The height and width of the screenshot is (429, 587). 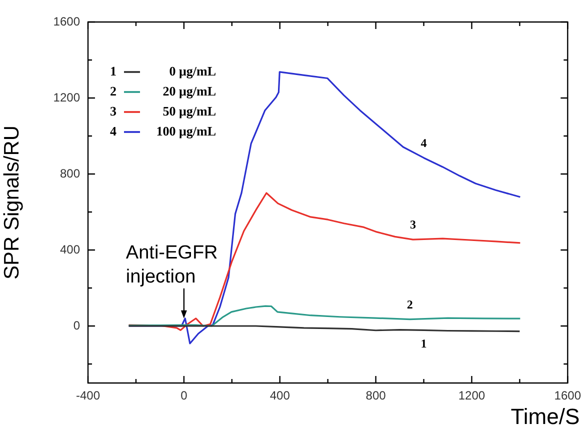 What do you see at coordinates (189, 90) in the screenshot?
I see `legend-label: 20 μg/mL` at bounding box center [189, 90].